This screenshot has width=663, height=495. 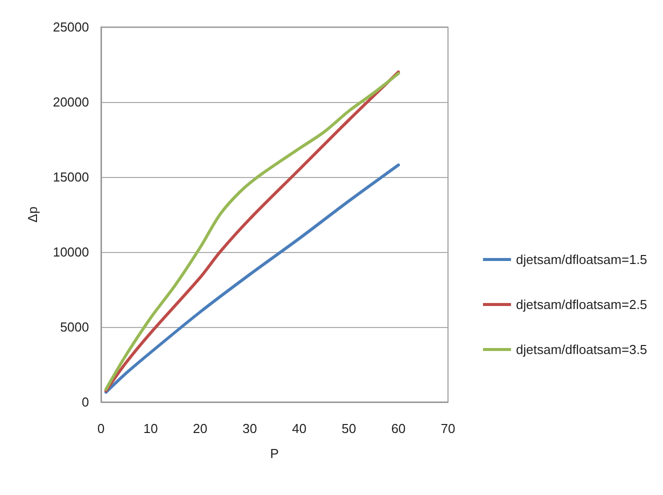 What do you see at coordinates (150, 428) in the screenshot?
I see `x-tick-label: 10` at bounding box center [150, 428].